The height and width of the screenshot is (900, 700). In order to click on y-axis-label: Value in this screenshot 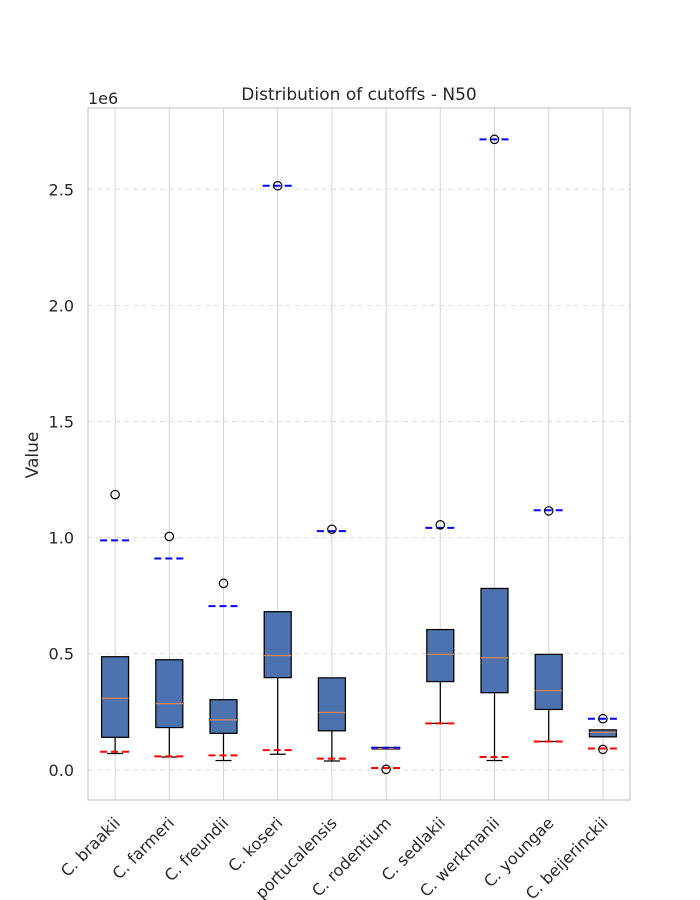, I will do `click(33, 455)`.